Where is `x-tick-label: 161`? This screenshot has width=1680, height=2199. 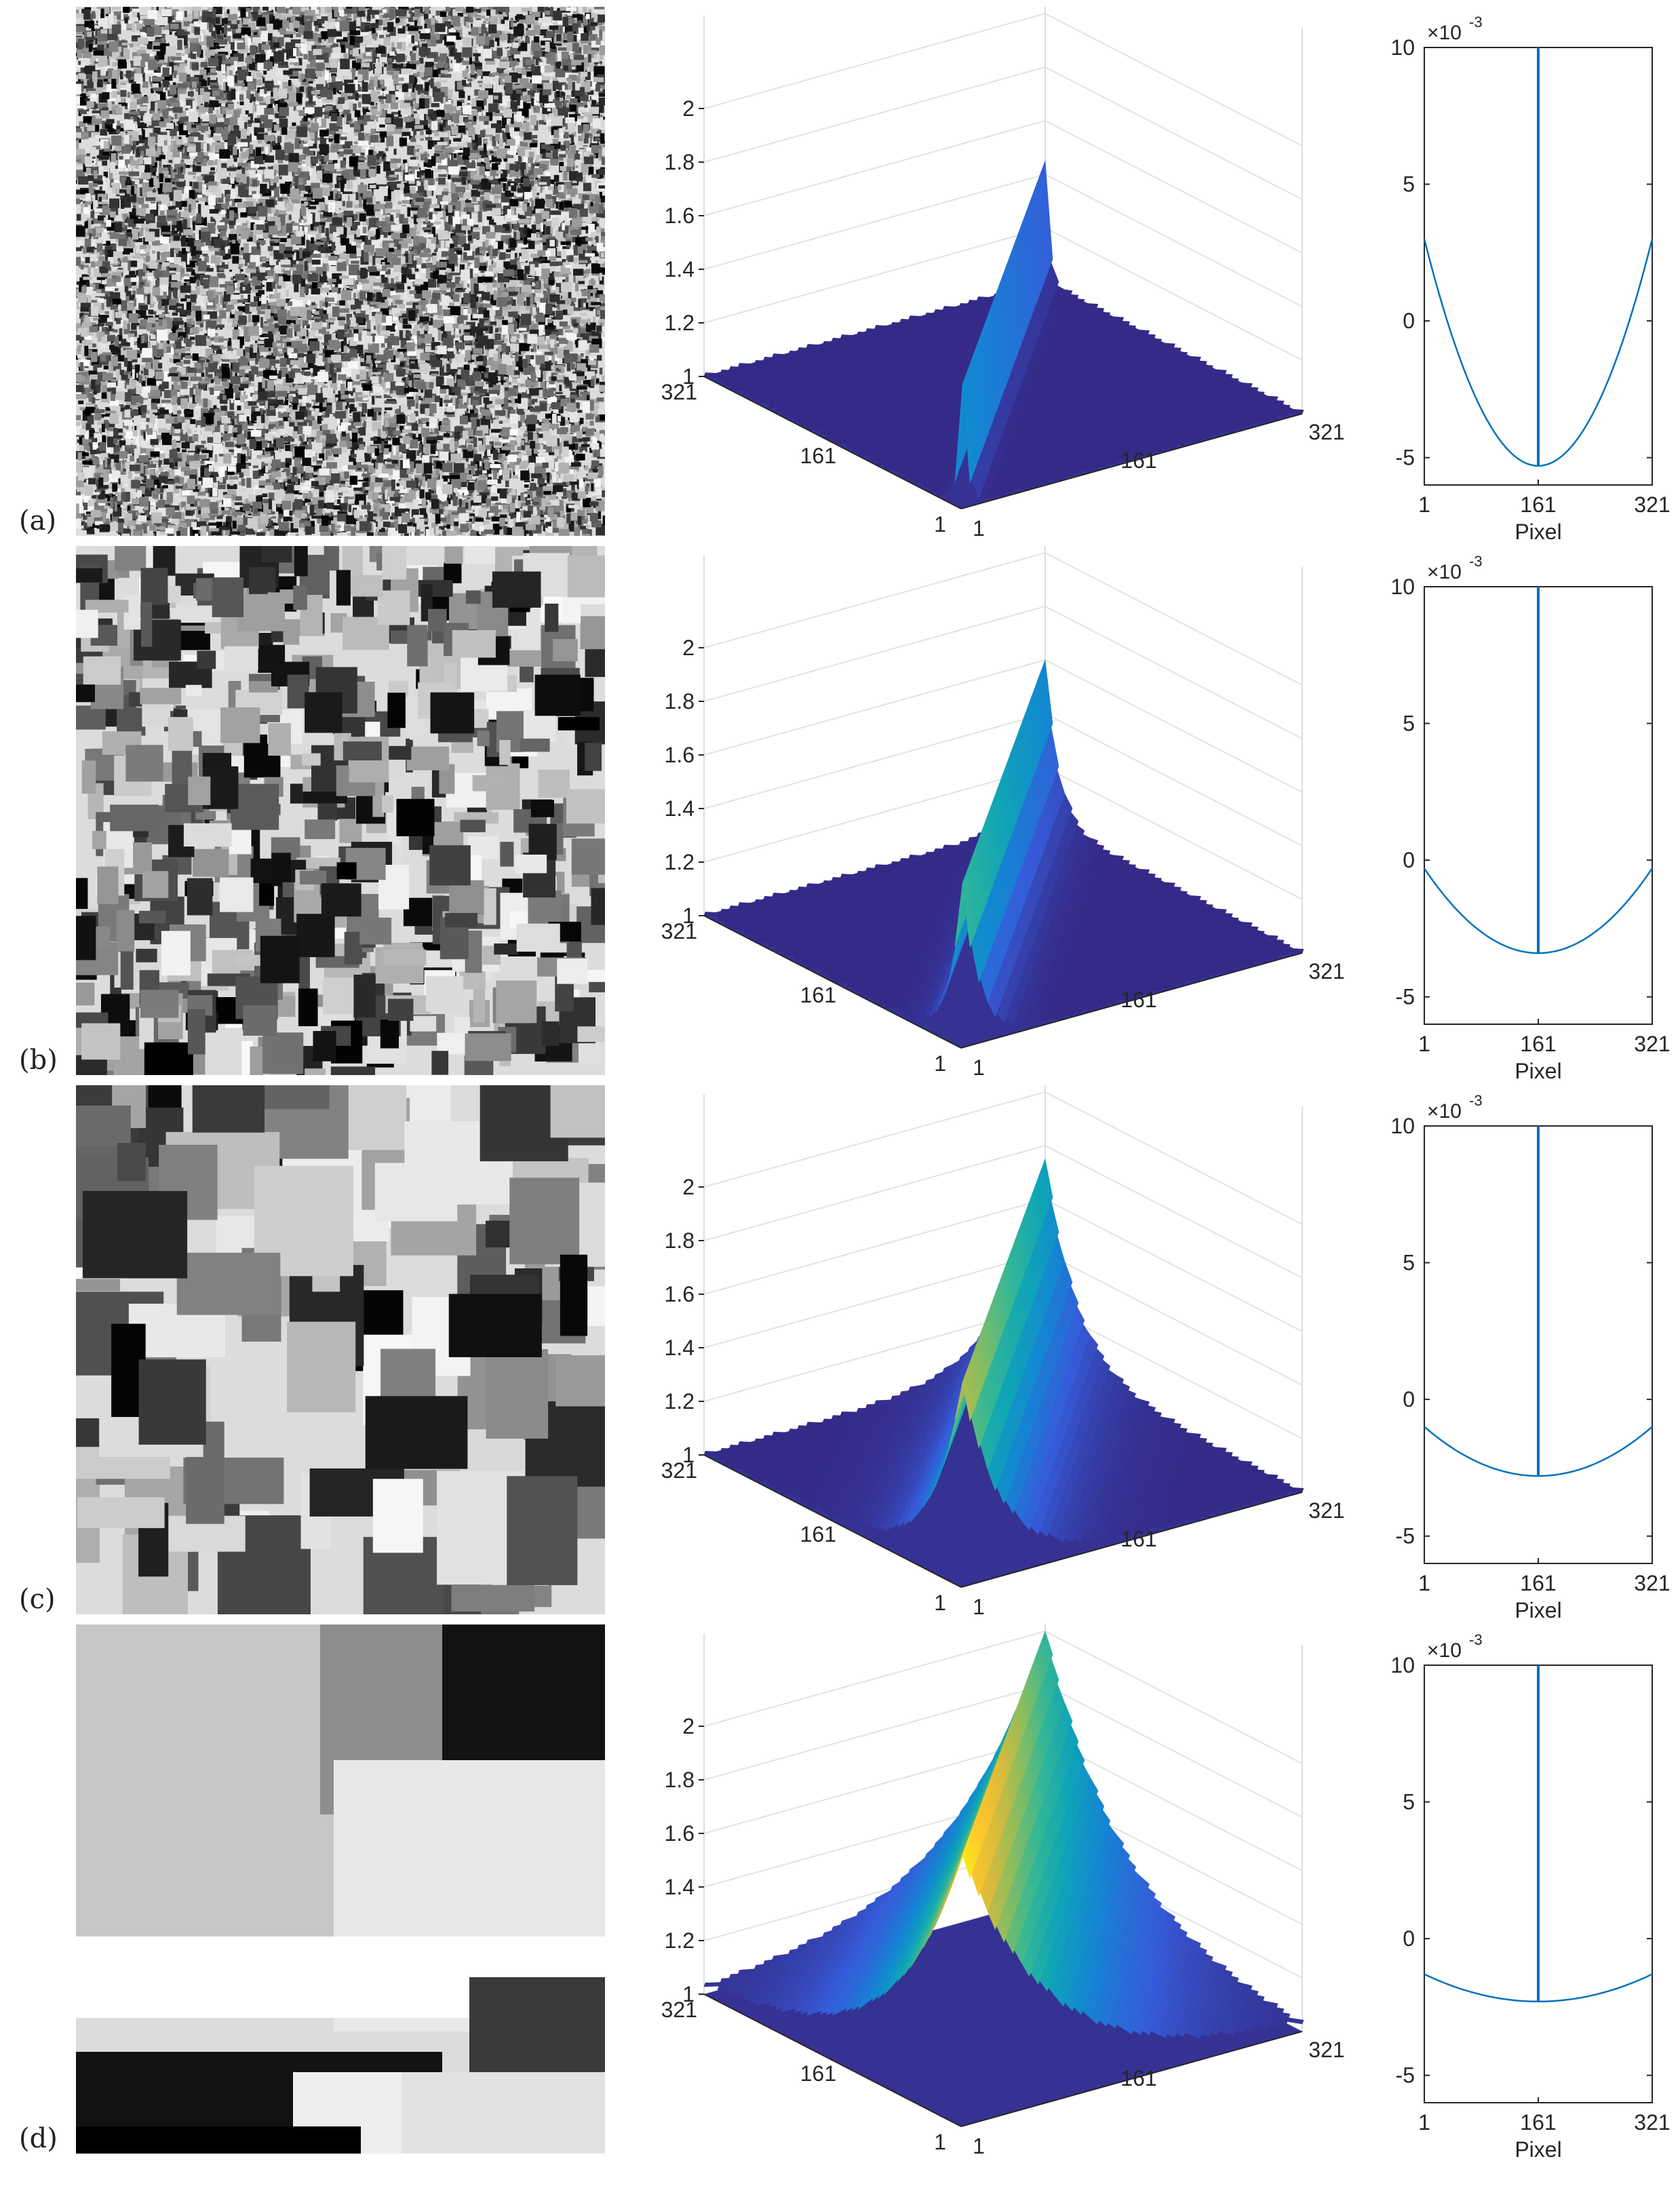
x-tick-label: 161 is located at coordinates (1538, 1044).